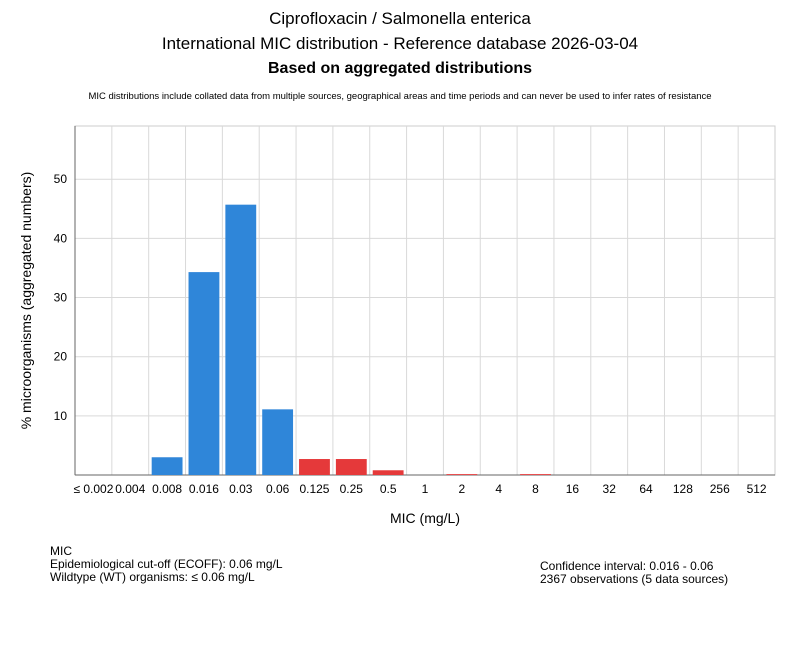  What do you see at coordinates (61, 298) in the screenshot?
I see `y-tick-label: 30` at bounding box center [61, 298].